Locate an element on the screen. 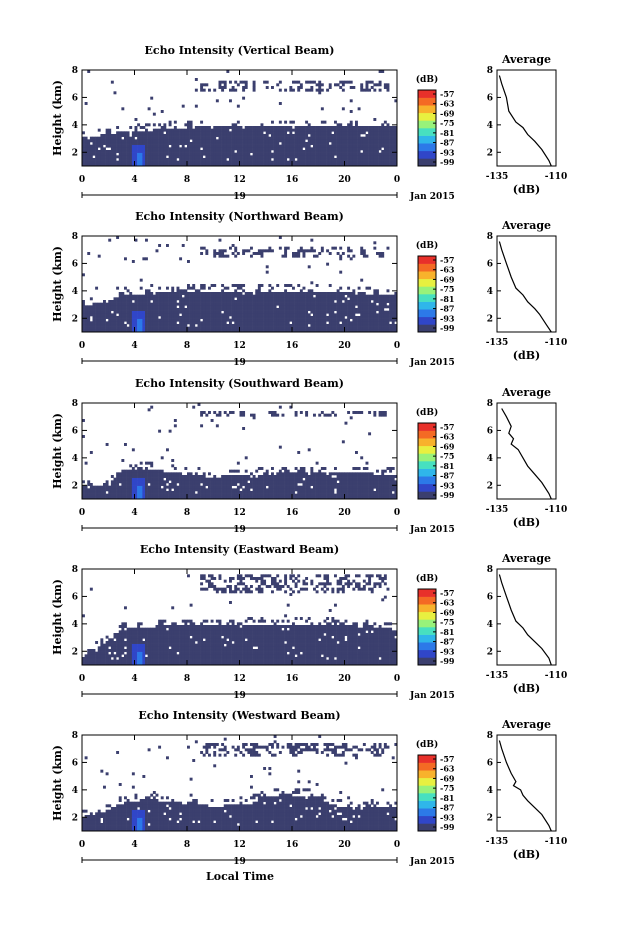  panel-title: Echo Intensity (Northward Beam) is located at coordinates (239, 216).